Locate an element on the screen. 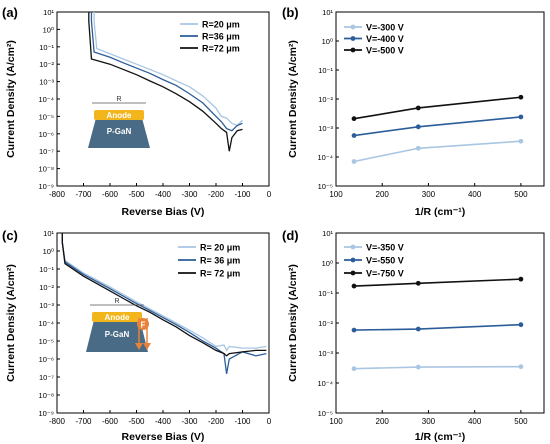 The width and height of the screenshot is (550, 444). x-tick-label: 400 is located at coordinates (475, 421).